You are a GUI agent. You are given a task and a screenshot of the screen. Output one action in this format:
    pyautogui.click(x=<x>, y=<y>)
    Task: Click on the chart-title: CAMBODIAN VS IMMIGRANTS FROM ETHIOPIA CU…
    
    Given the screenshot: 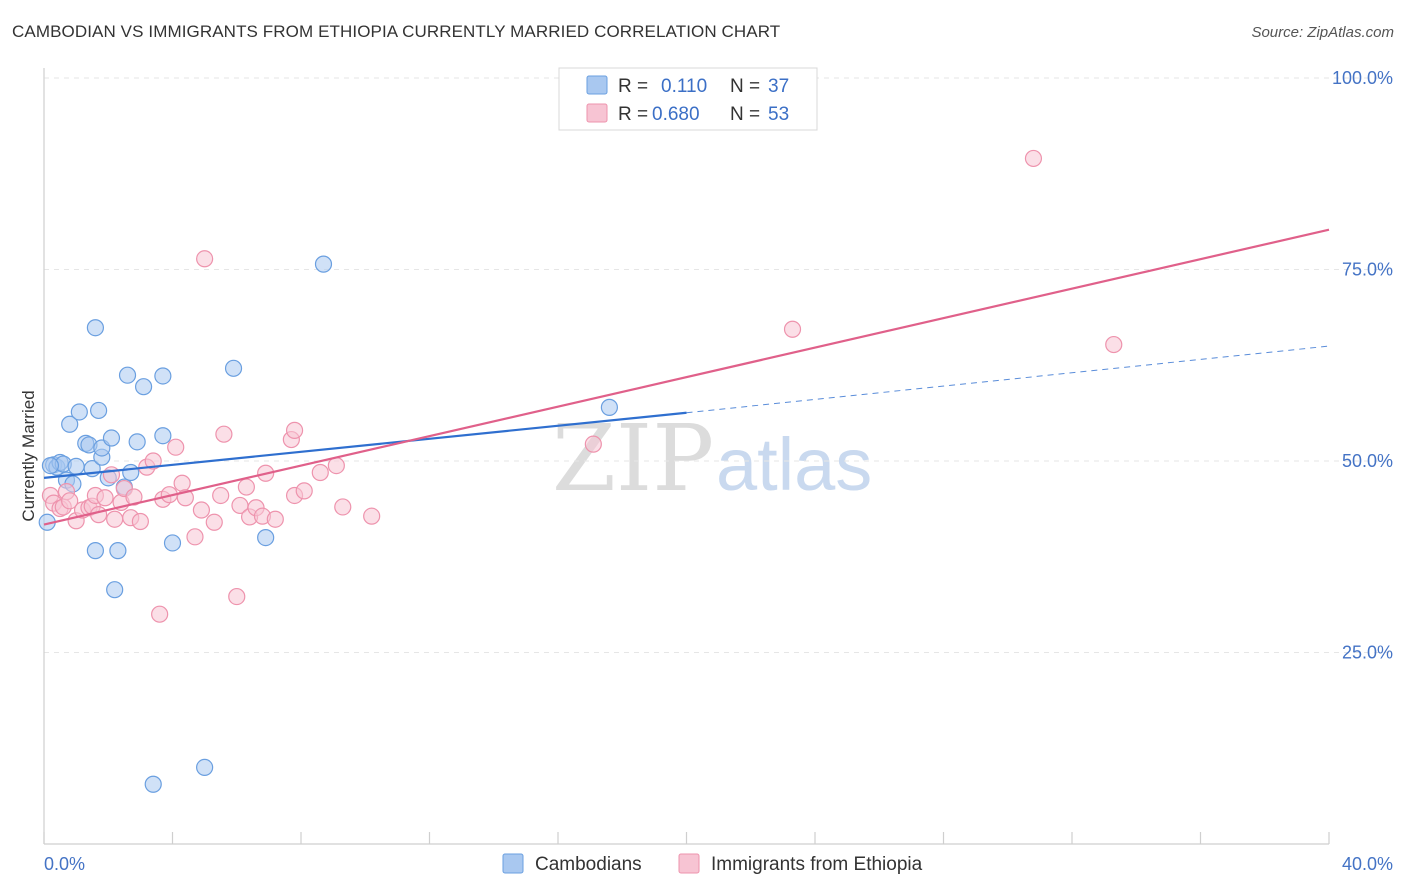 What is the action you would take?
    pyautogui.click(x=396, y=31)
    